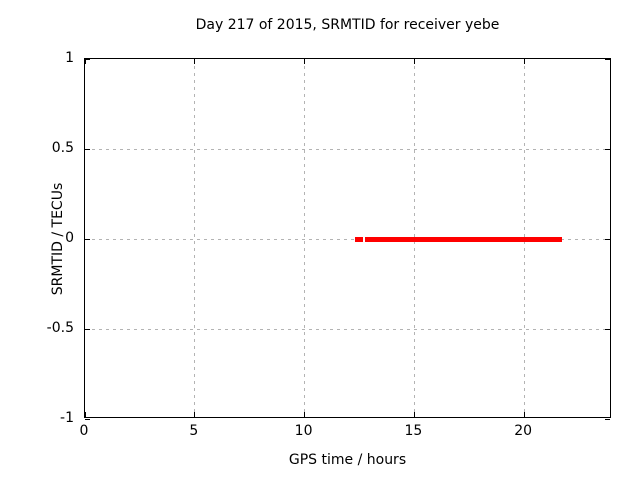  Describe the element at coordinates (69, 58) in the screenshot. I see `y-tick-label: 1` at that location.